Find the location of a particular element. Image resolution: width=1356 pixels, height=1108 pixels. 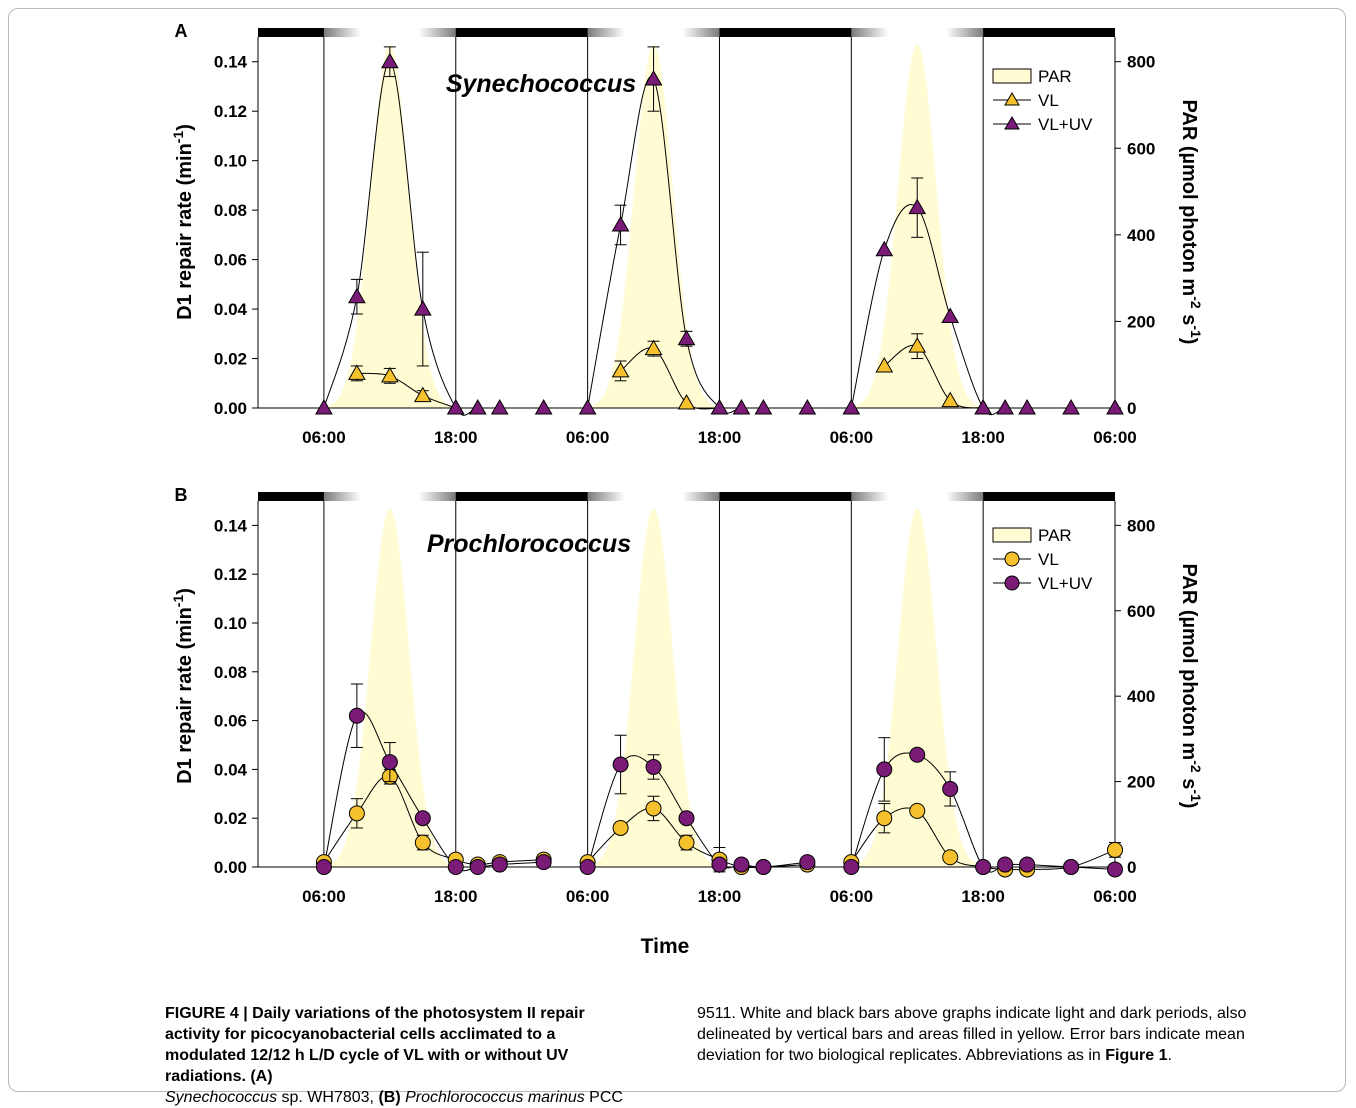

y-tick-label: 0.02 is located at coordinates (230, 359).